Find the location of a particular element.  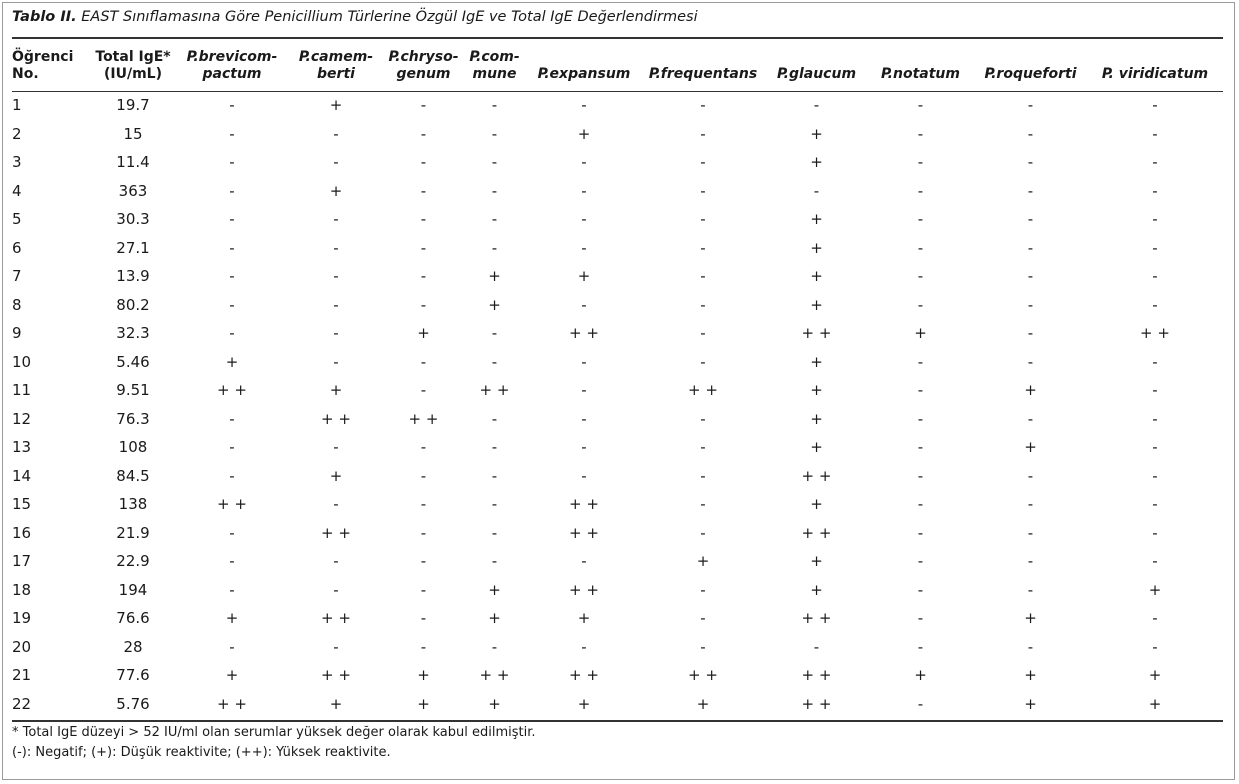

cell-total-ige: 28 is located at coordinates (133, 646).